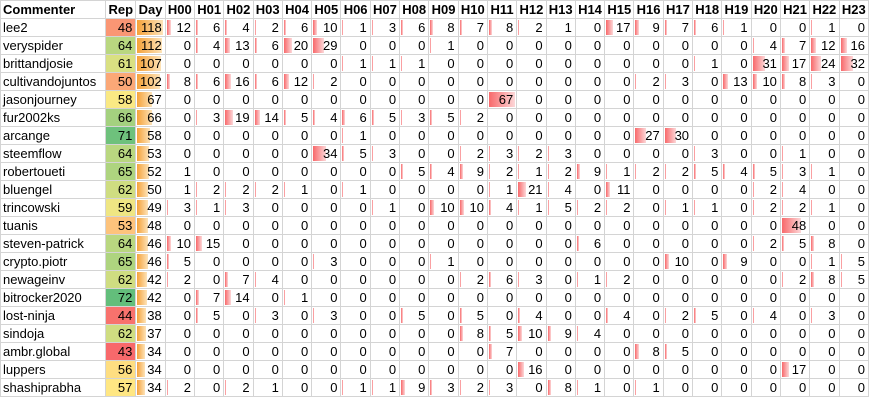  What do you see at coordinates (824, 27) in the screenshot?
I see `hour-cell: 1` at bounding box center [824, 27].